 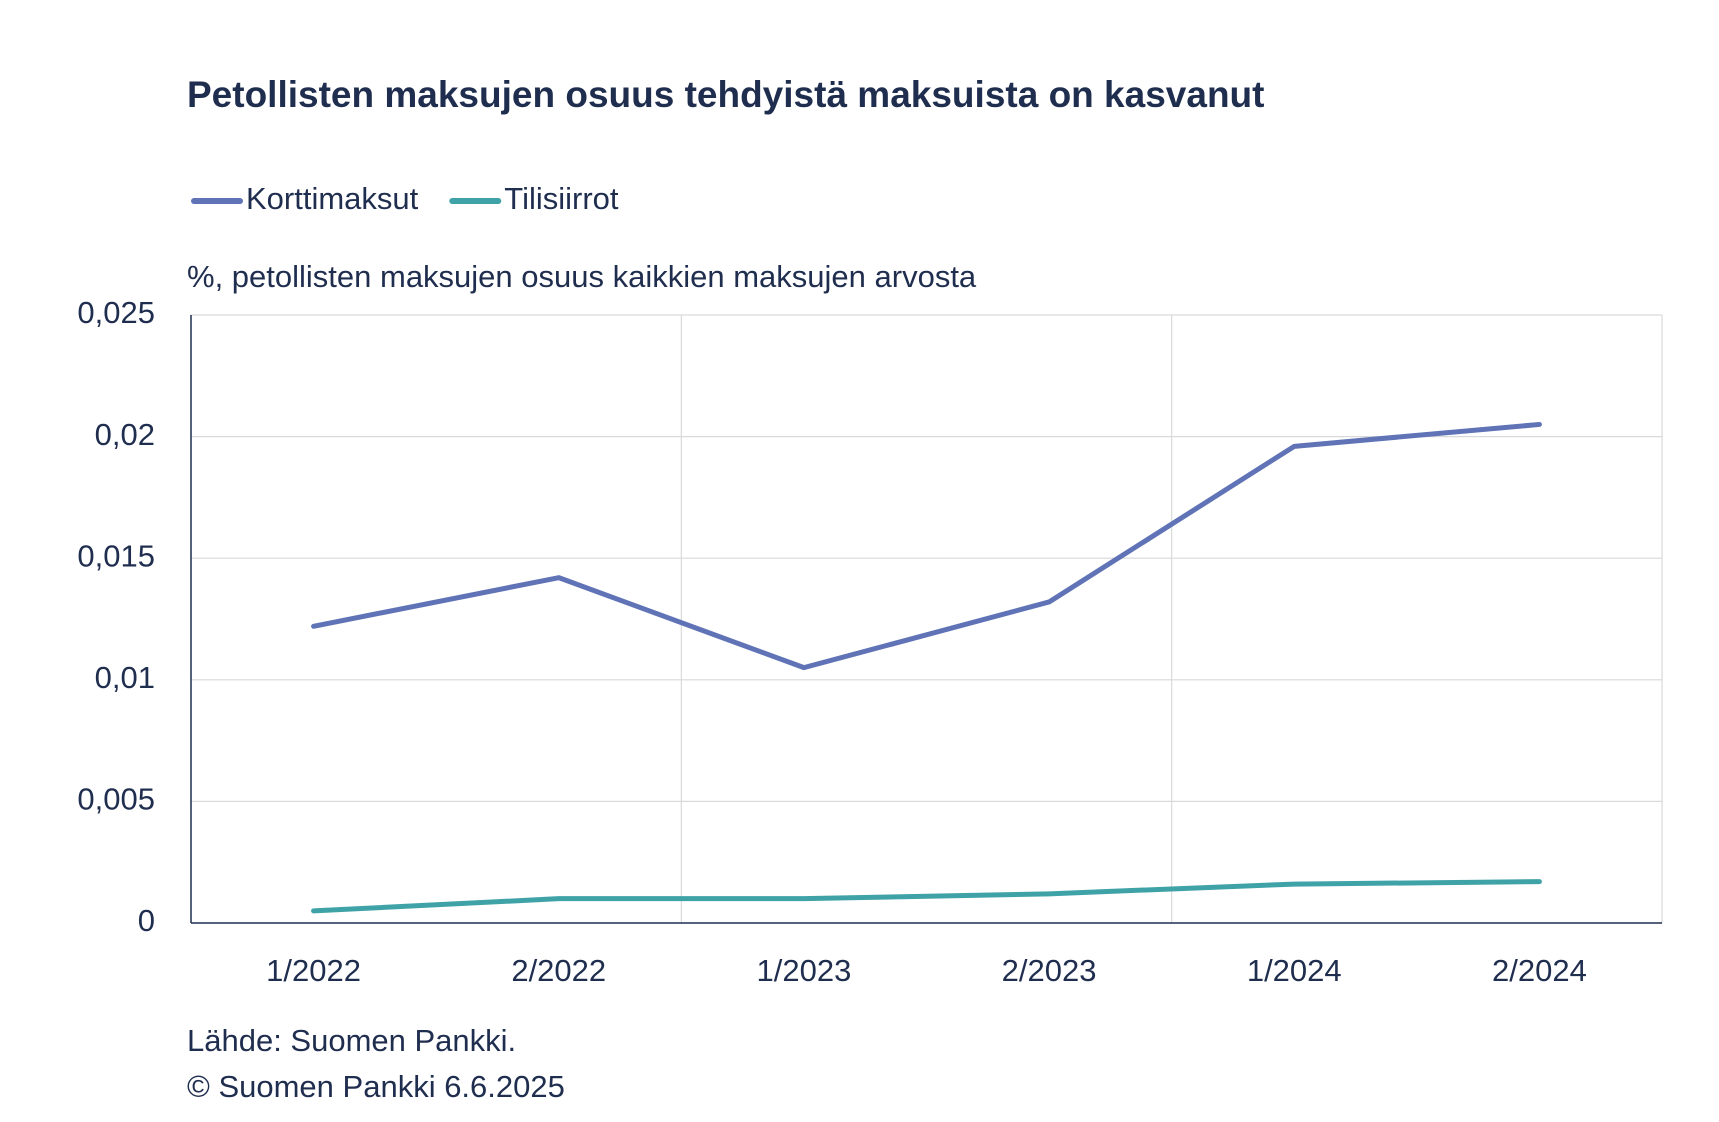 What do you see at coordinates (125, 677) in the screenshot?
I see `y-tick-label: 0,01` at bounding box center [125, 677].